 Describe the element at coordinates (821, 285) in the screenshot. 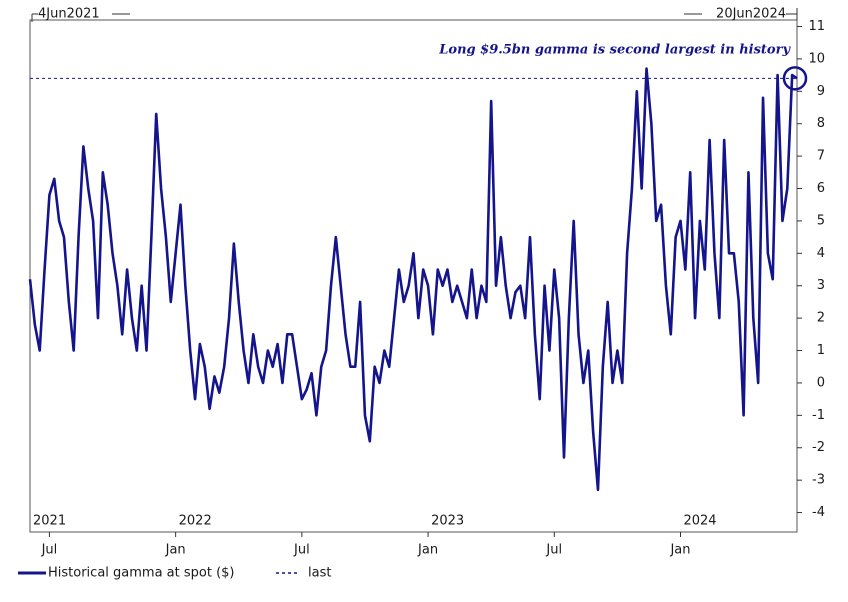

I see `y-tick-label: 3` at that location.